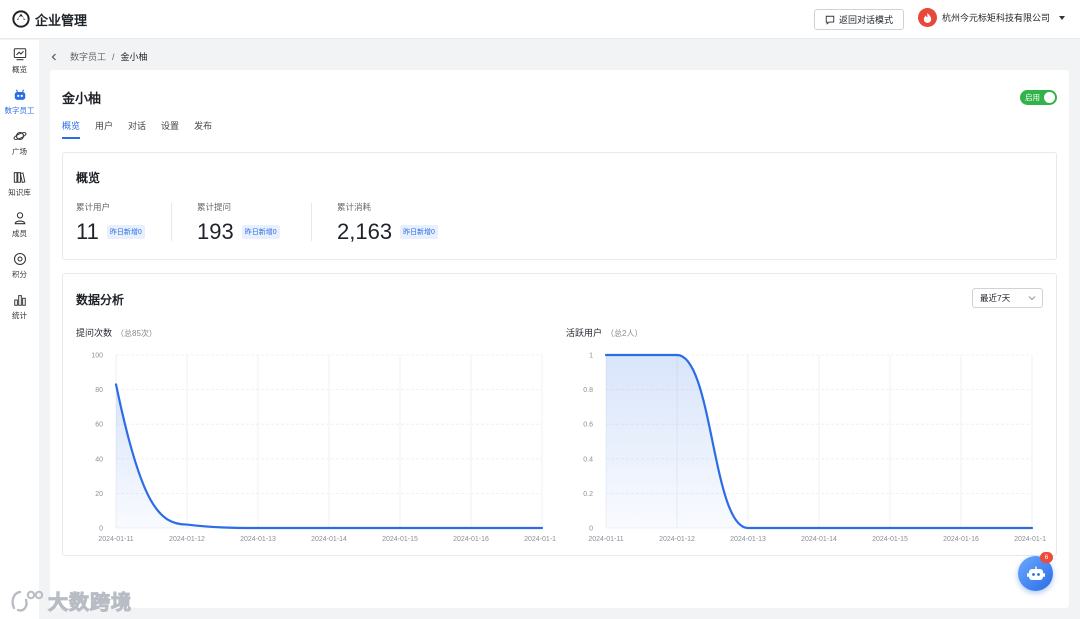 The width and height of the screenshot is (1080, 619). Describe the element at coordinates (27, 601) in the screenshot. I see `watermark-logo-icon` at that location.